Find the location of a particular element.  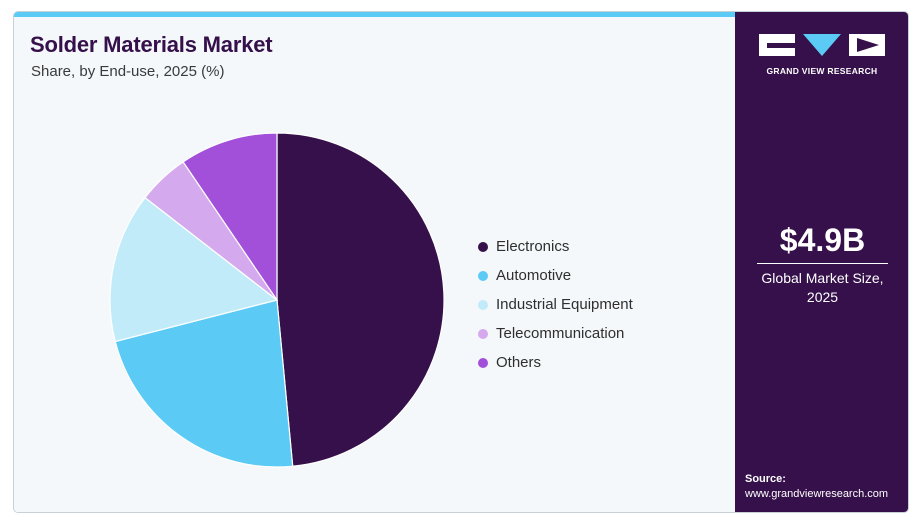

legend-item-telecommunication: Telecommunication is located at coordinates (555, 333).